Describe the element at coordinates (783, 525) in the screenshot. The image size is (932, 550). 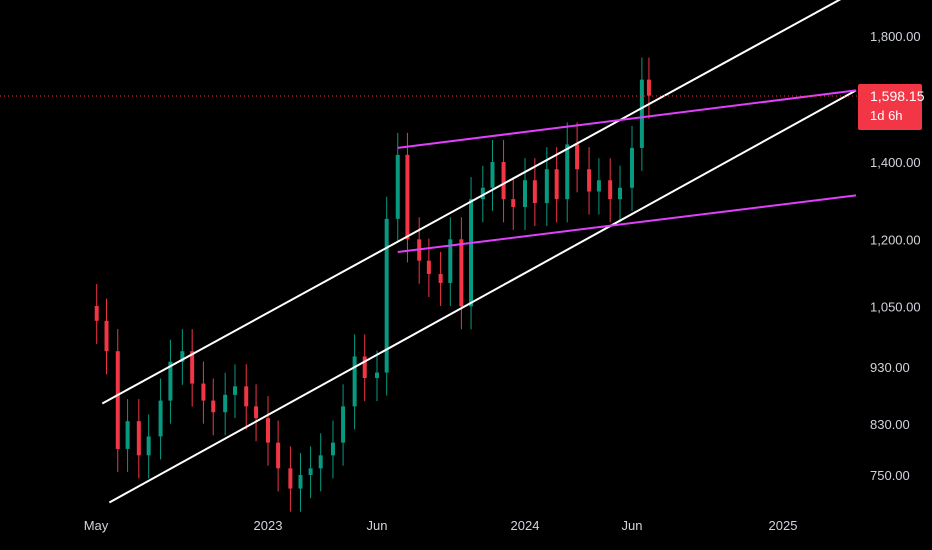
I see `time-tick-label: 2025` at that location.